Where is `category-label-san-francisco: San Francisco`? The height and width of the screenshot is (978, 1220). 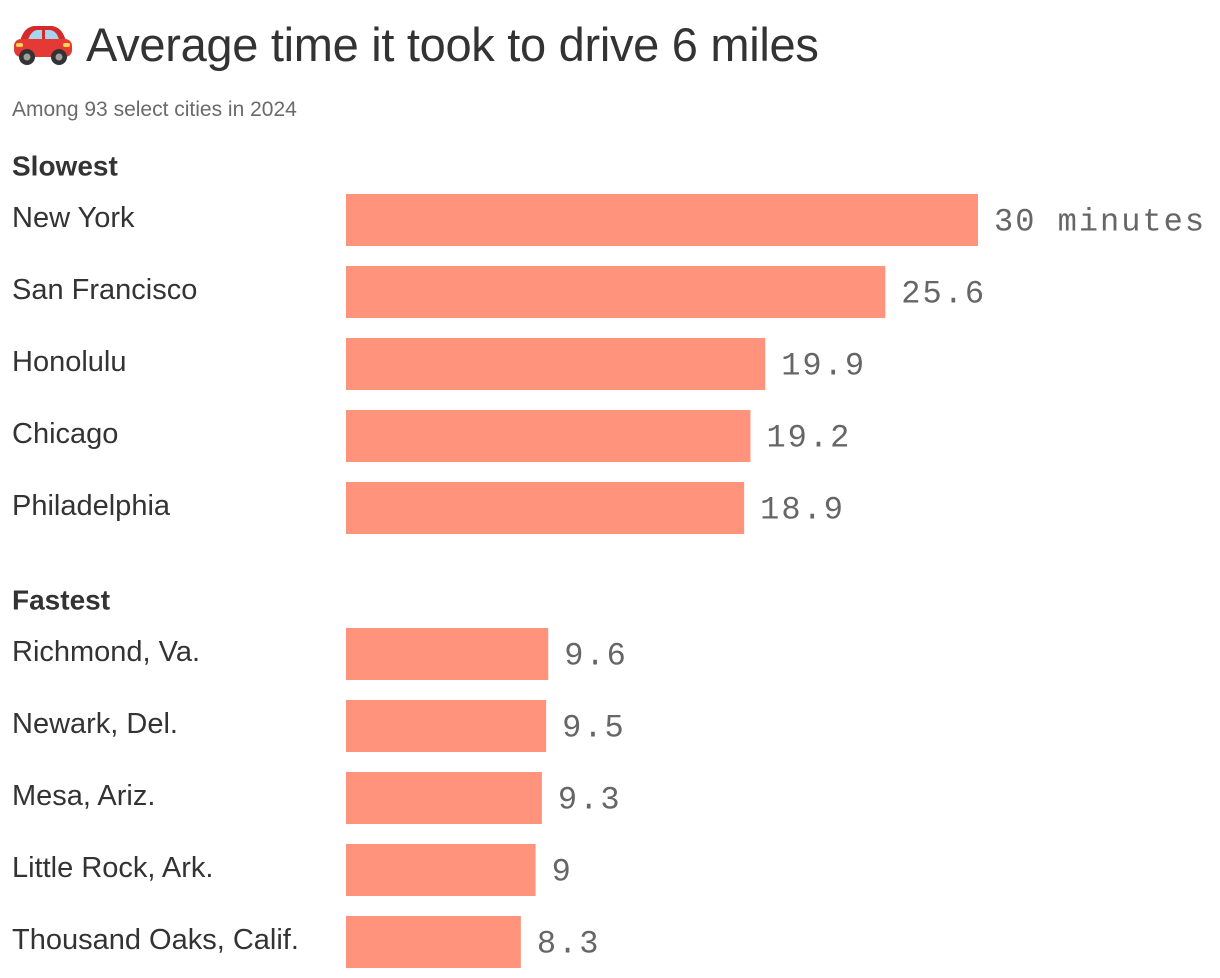 category-label-san-francisco: San Francisco is located at coordinates (104, 290).